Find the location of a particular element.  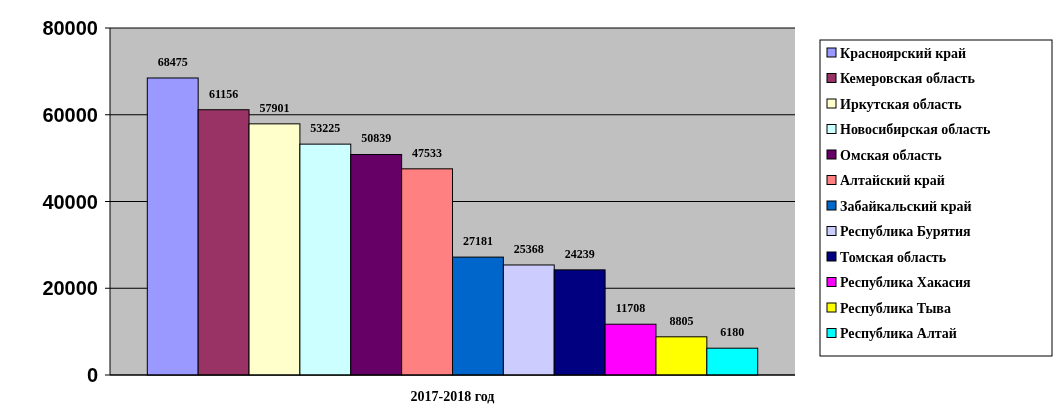

legend-label: Республика Алтай is located at coordinates (898, 334).